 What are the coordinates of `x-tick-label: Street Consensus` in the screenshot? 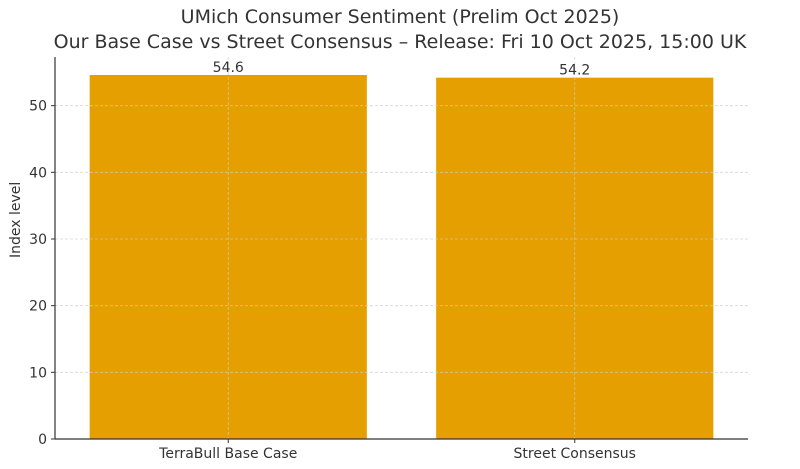 It's located at (575, 454).